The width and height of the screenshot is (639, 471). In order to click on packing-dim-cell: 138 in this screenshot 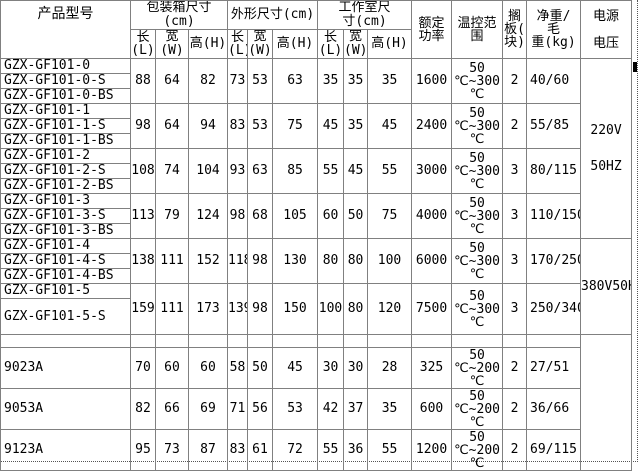, I will do `click(143, 261)`.